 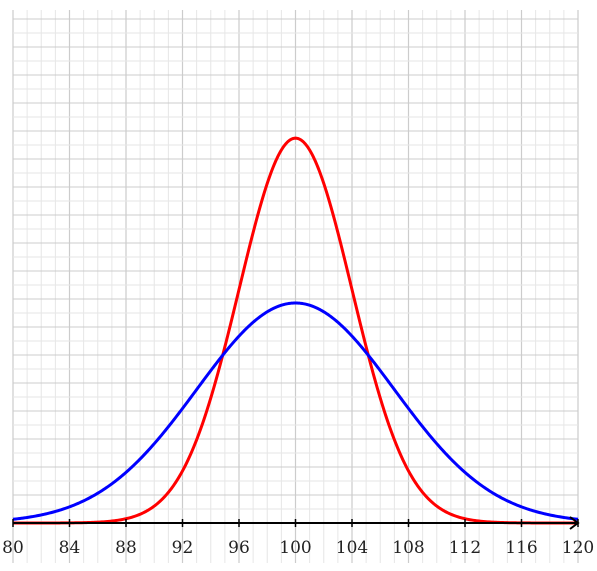 I want to click on x-axis-ticks: 80 84 88 92 96 100 104 108 112 116 120, so click(x=298, y=538).